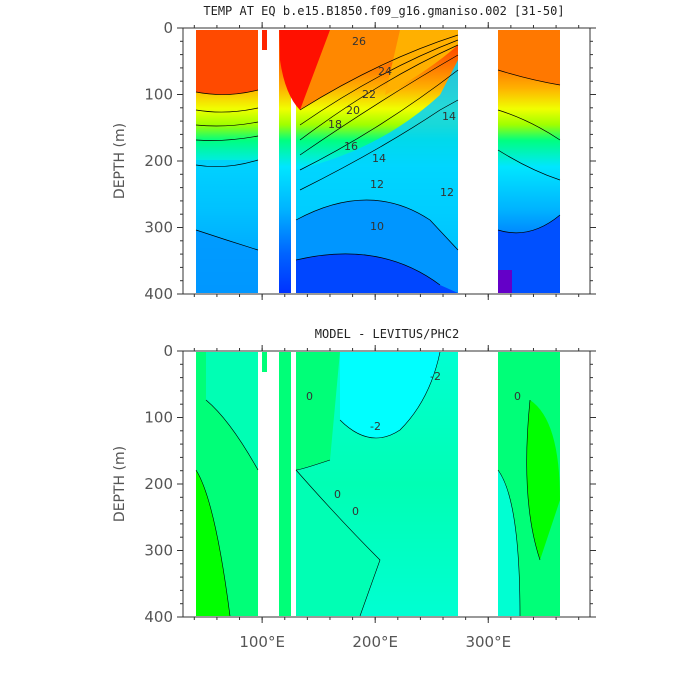 The width and height of the screenshot is (700, 700). What do you see at coordinates (543, 480) in the screenshot?
I see `field-patch-east` at bounding box center [543, 480].